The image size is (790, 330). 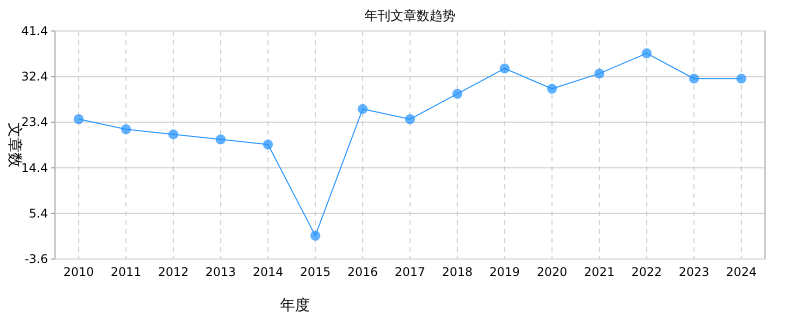 I want to click on x-tick-label: 2012, so click(x=173, y=272).